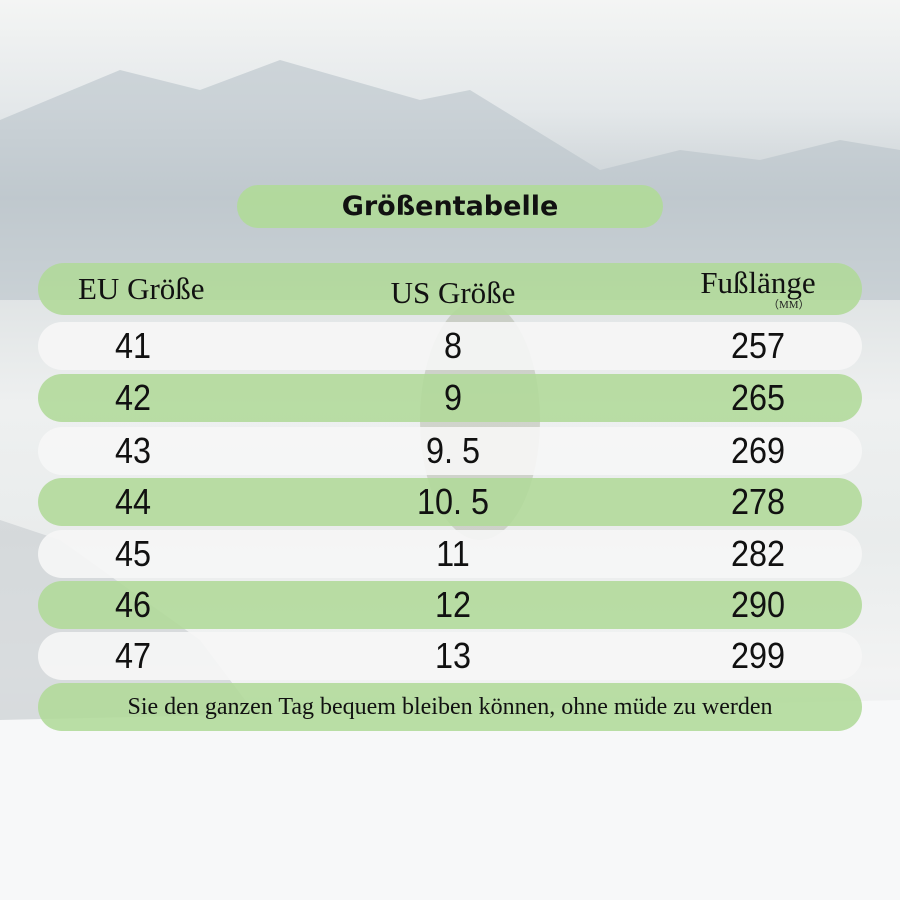 This screenshot has height=900, width=900. What do you see at coordinates (758, 450) in the screenshot?
I see `cell-foot: 269` at bounding box center [758, 450].